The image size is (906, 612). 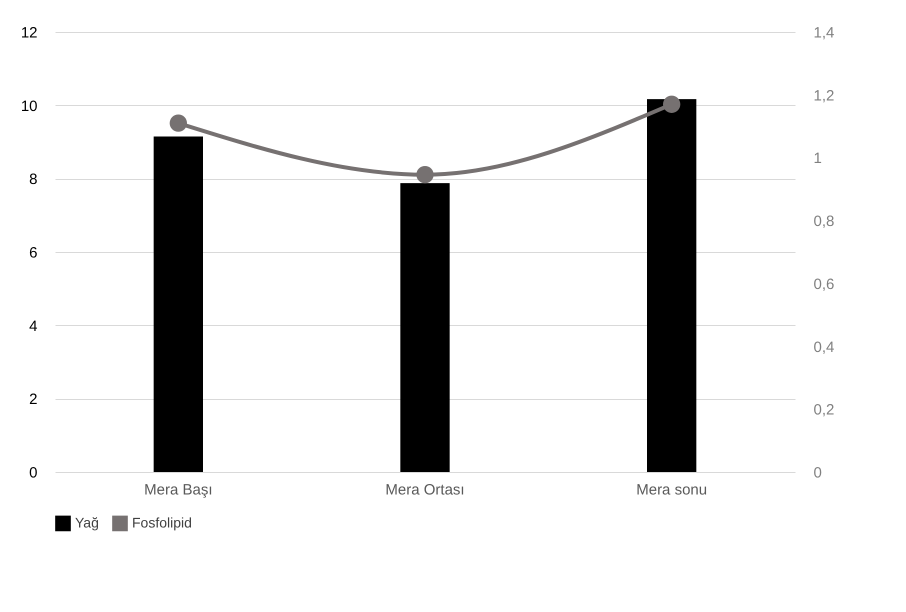 What do you see at coordinates (178, 490) in the screenshot?
I see `x-tick-label: Mera Başı` at bounding box center [178, 490].